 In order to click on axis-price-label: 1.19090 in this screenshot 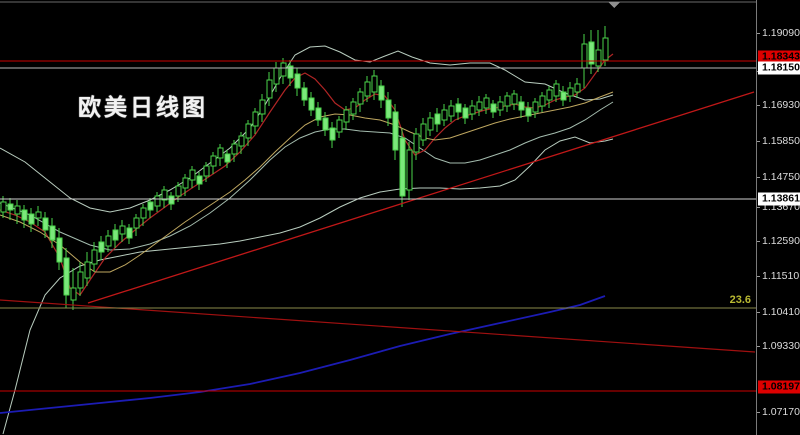, I will do `click(781, 33)`.